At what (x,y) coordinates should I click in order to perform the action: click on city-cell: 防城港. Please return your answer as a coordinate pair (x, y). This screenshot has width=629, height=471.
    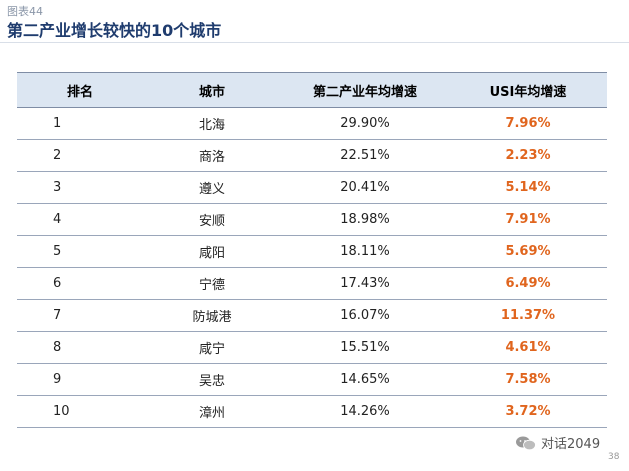
    Looking at the image, I should click on (212, 315).